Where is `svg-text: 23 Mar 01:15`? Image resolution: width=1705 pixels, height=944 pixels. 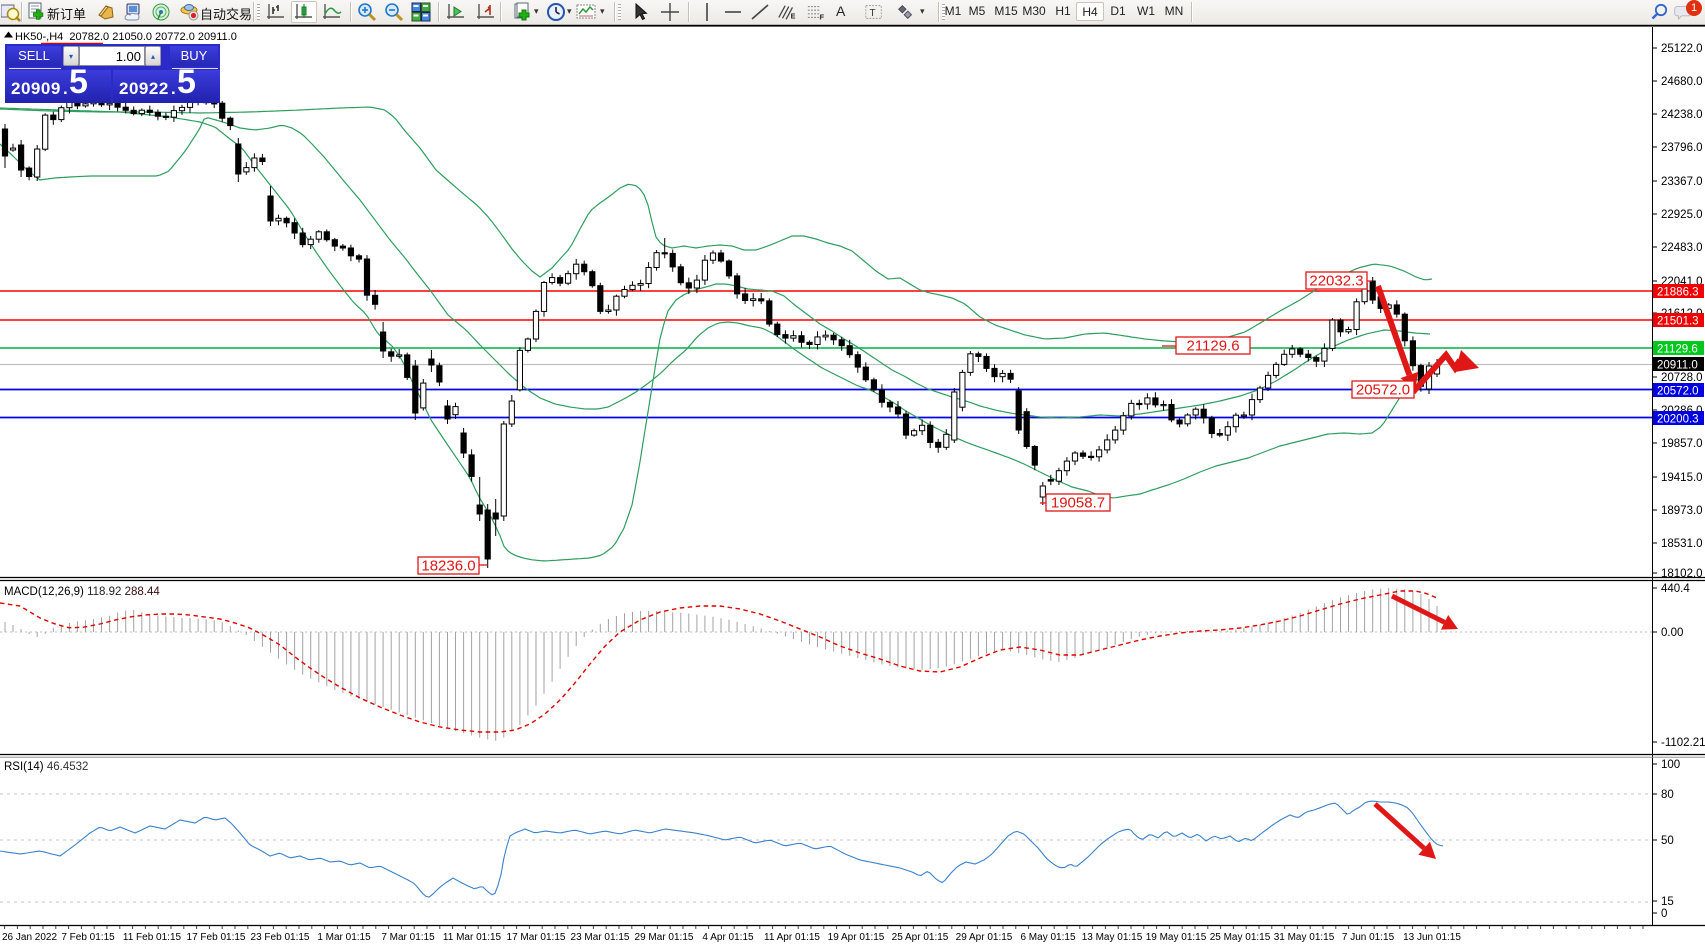 svg-text: 23 Mar 01:15 is located at coordinates (600, 937).